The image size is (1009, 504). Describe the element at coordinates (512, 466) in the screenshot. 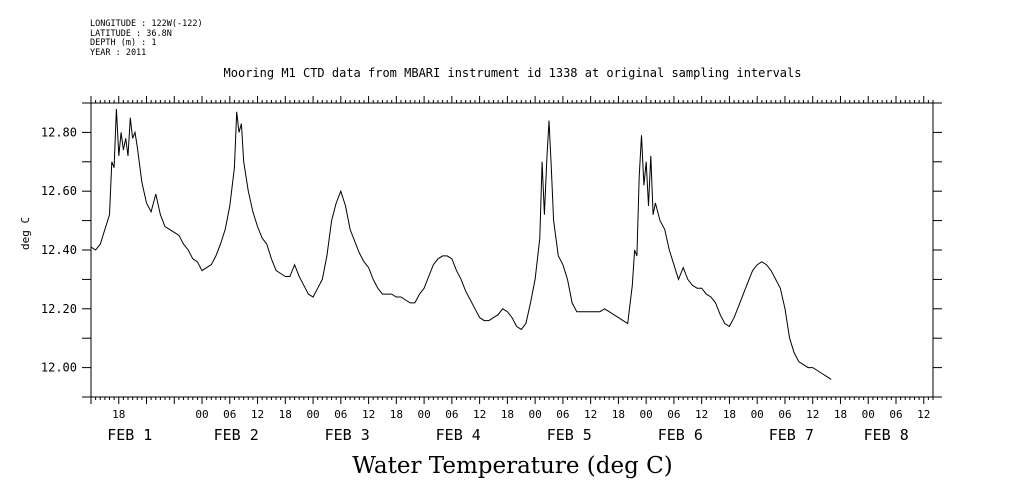

I see `chart-subtitle: Water Temperature (deg C)` at that location.